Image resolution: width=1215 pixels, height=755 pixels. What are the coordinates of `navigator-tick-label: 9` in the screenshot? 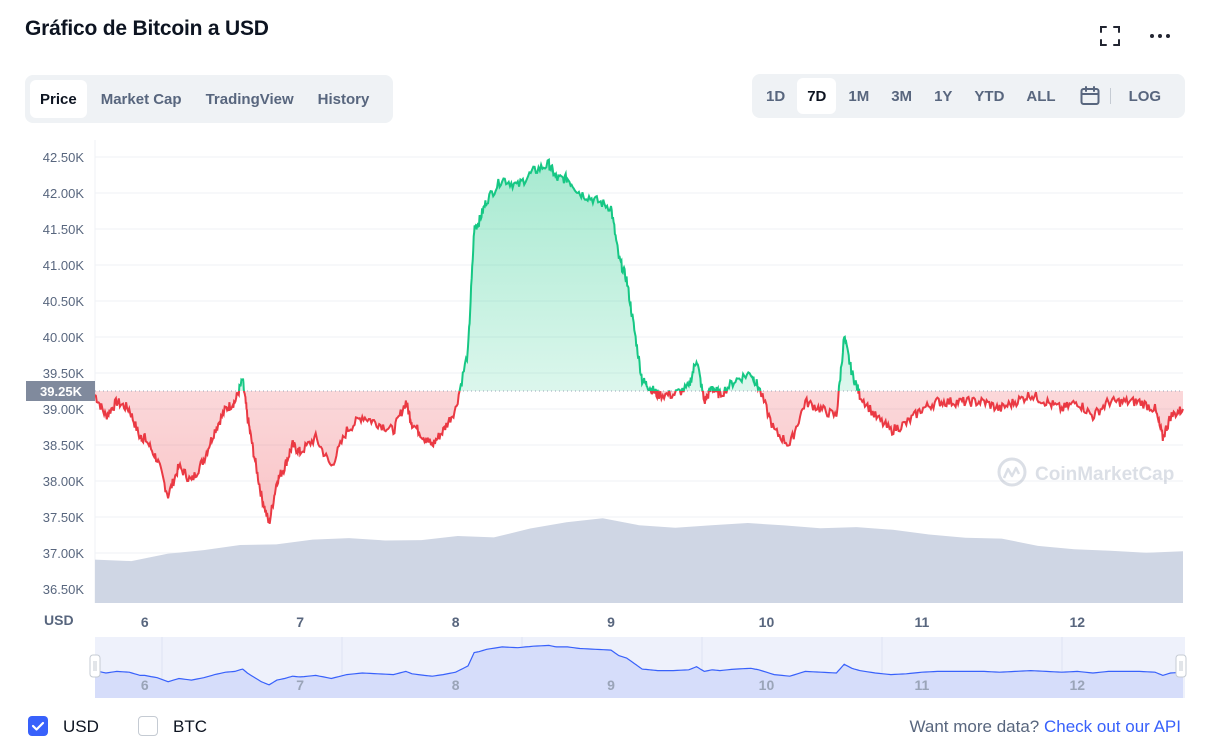 It's located at (611, 685).